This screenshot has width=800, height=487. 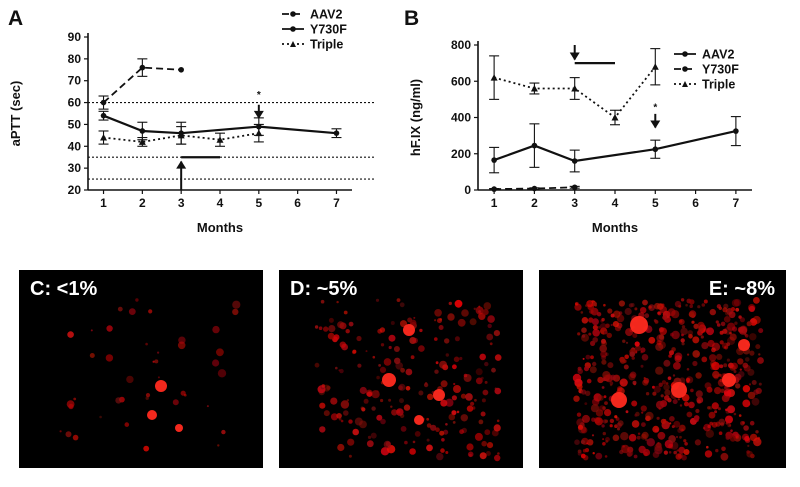 What do you see at coordinates (574, 203) in the screenshot?
I see `x-tick-label: 3` at bounding box center [574, 203].